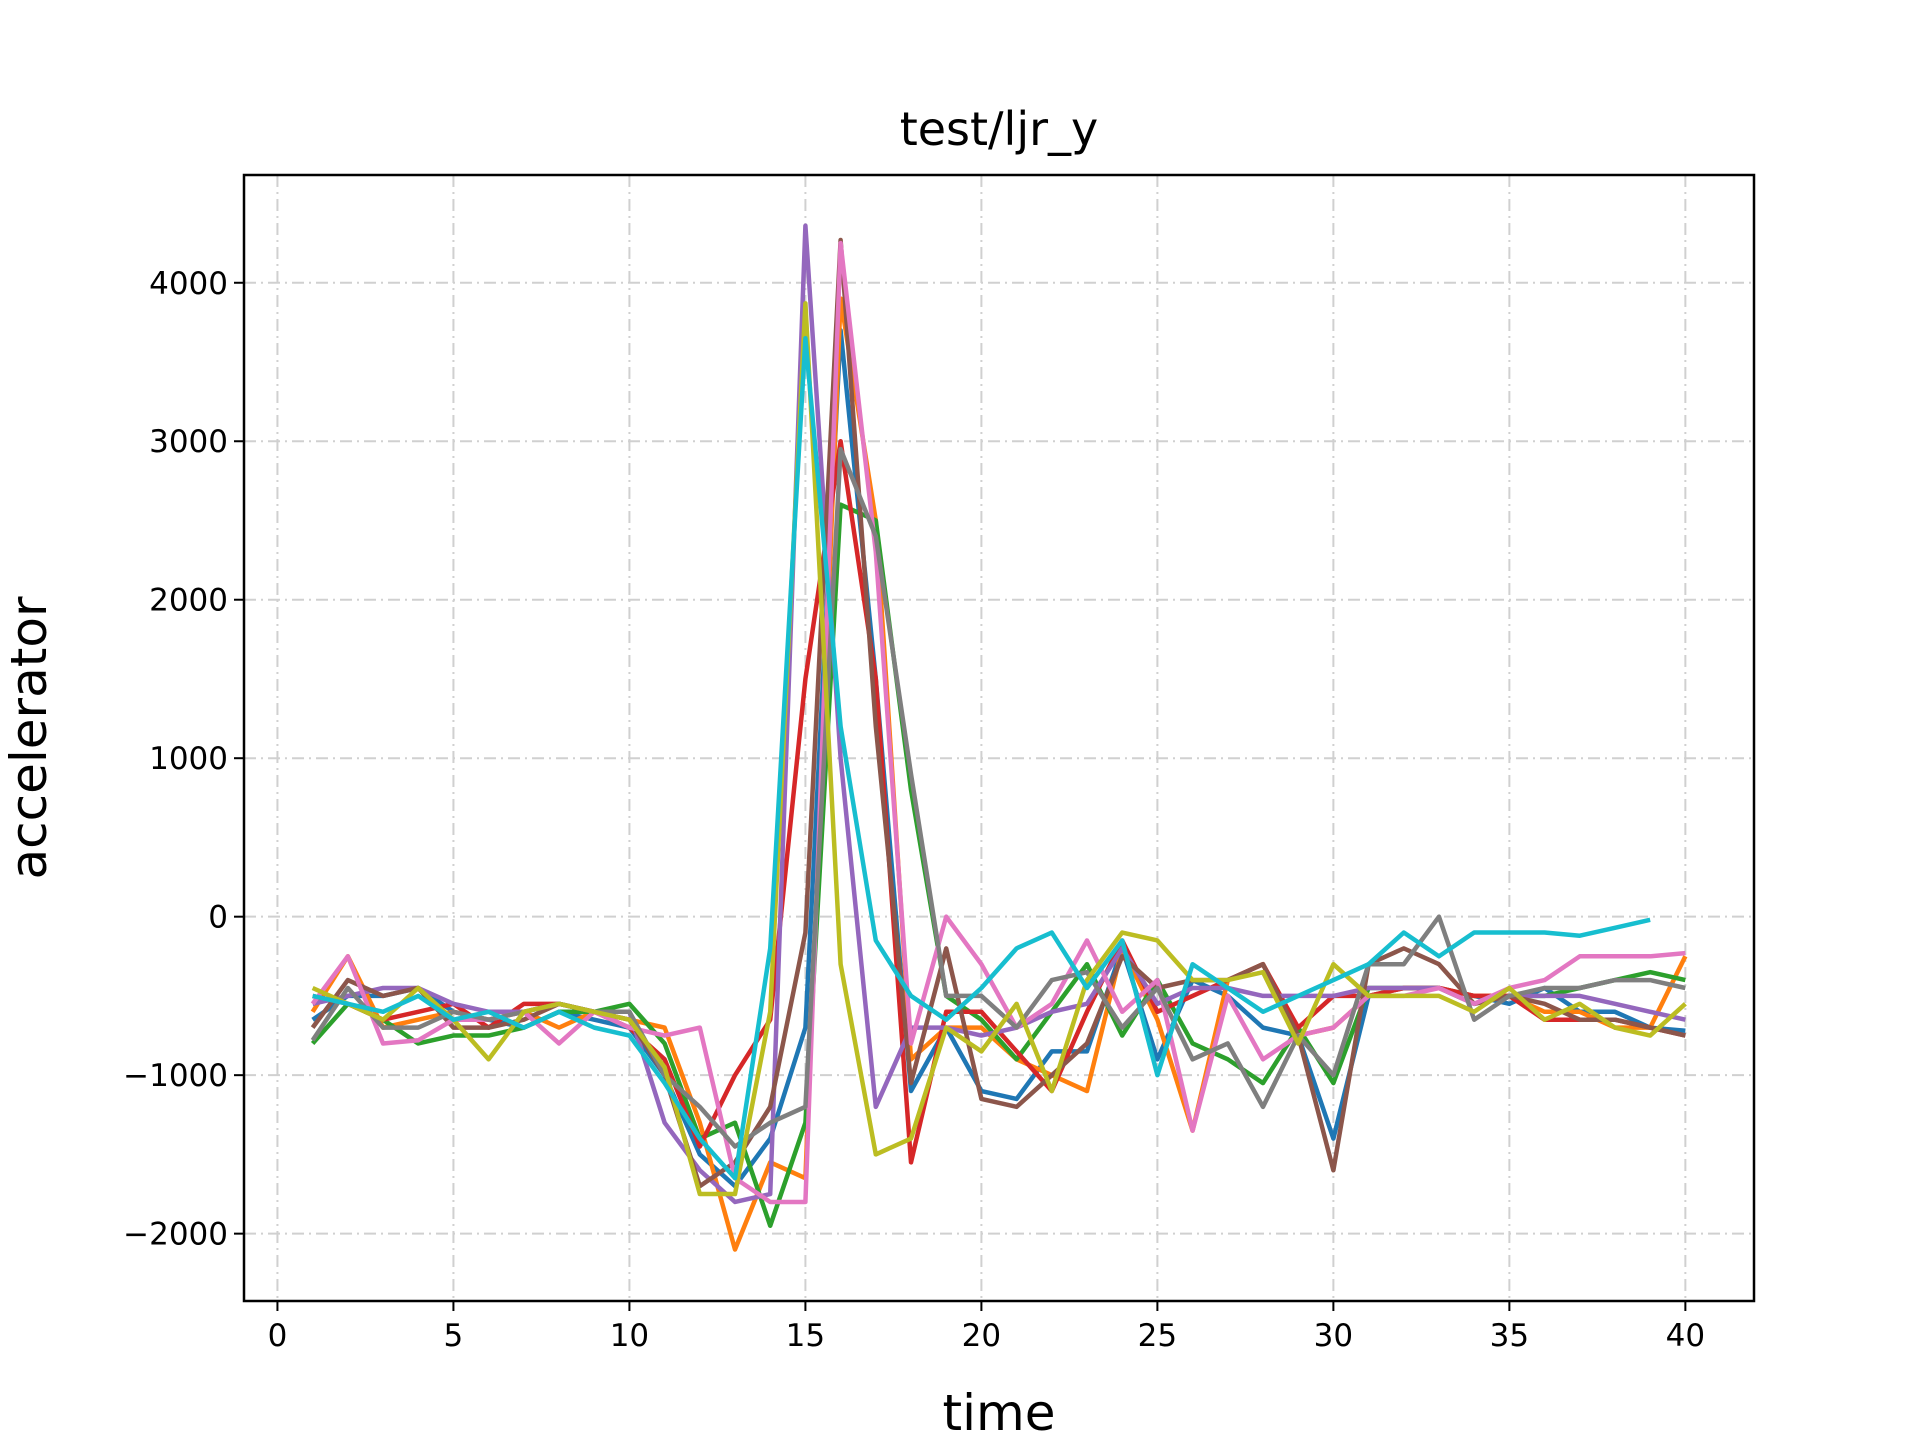 The image size is (1920, 1440). Describe the element at coordinates (805, 1336) in the screenshot. I see `x-tick-label: 15` at that location.